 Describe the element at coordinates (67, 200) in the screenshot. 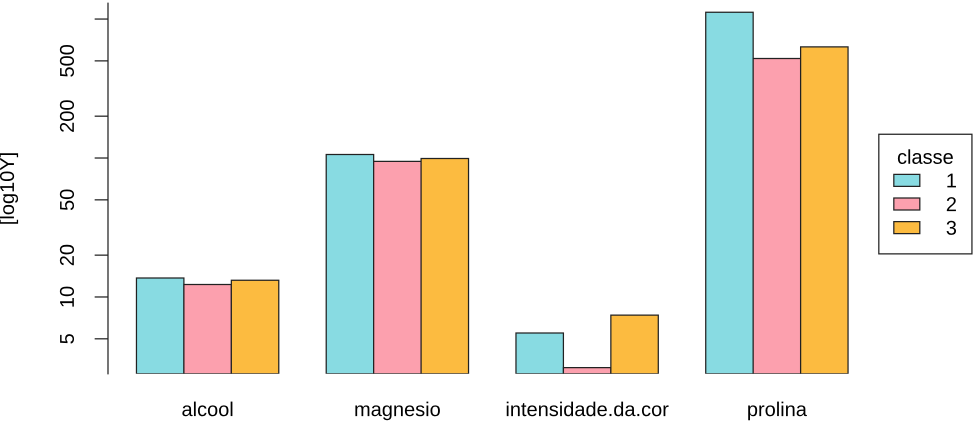

I see `y-tick-label: 50` at that location.